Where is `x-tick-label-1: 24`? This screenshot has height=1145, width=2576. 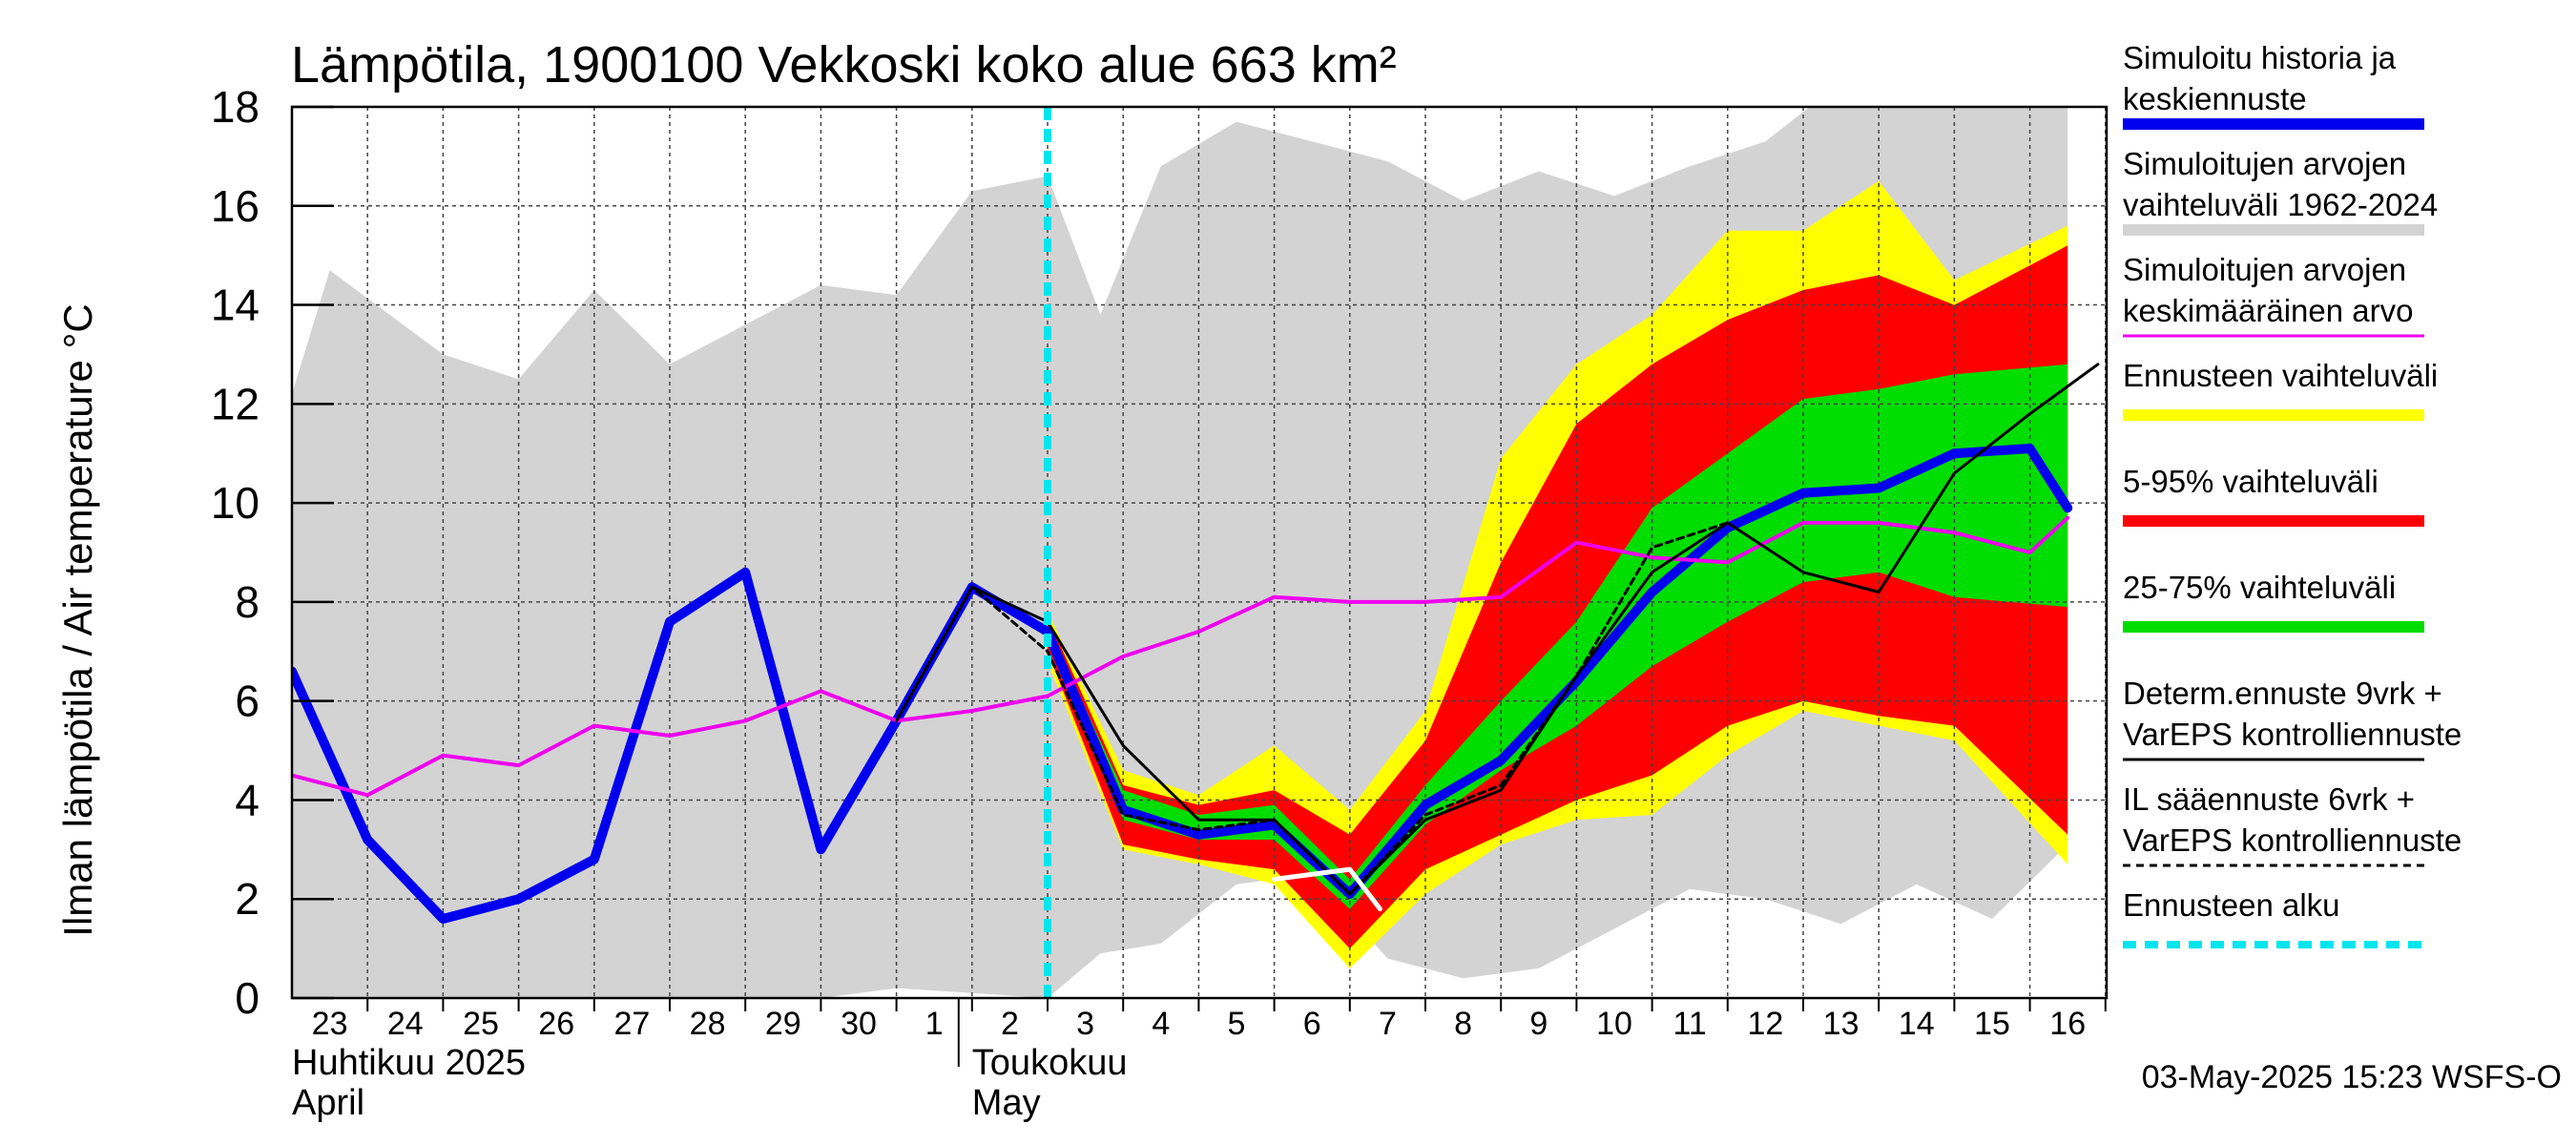
x-tick-label-1: 24 is located at coordinates (405, 1024).